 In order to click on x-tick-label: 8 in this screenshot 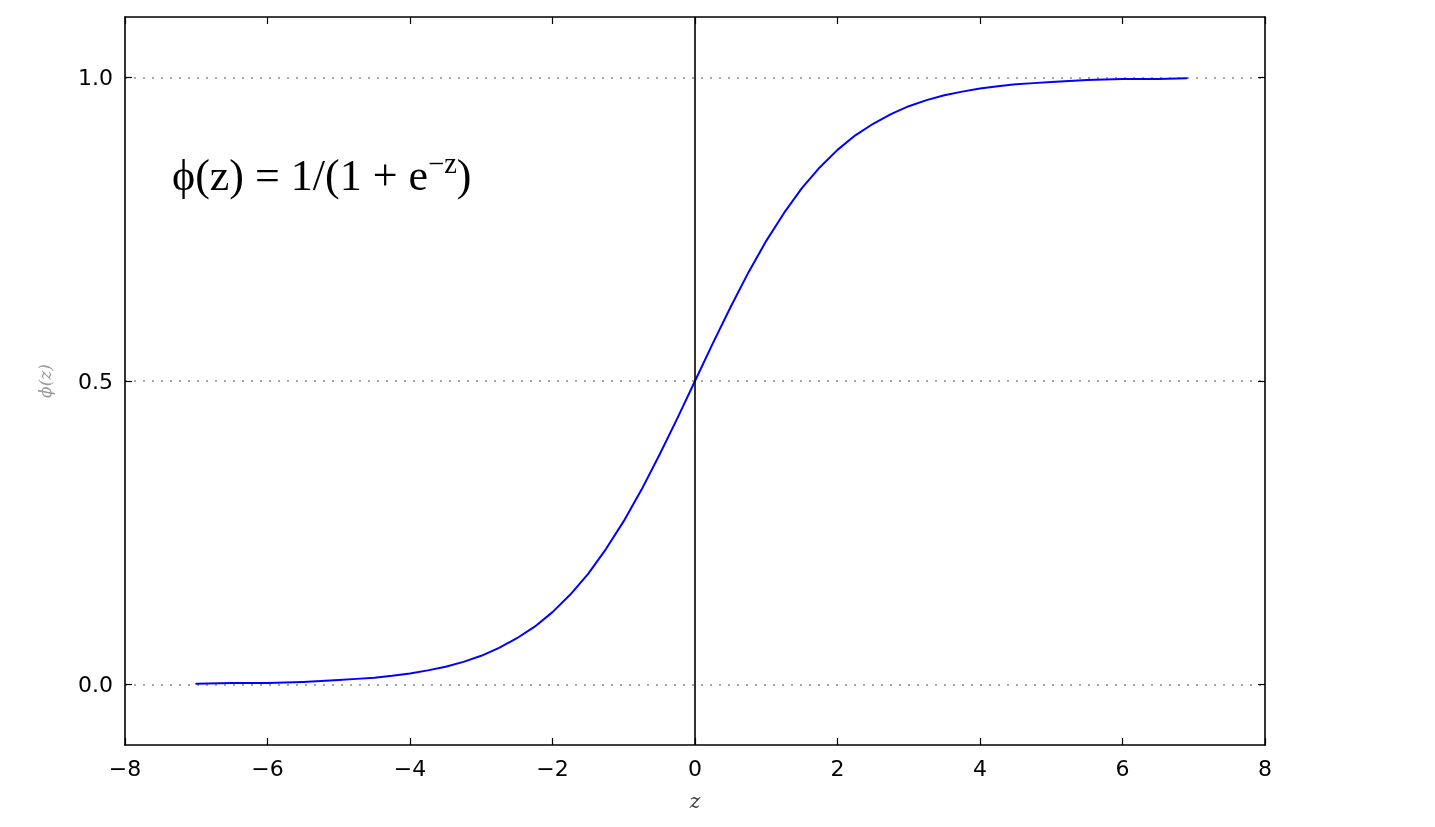, I will do `click(1265, 768)`.